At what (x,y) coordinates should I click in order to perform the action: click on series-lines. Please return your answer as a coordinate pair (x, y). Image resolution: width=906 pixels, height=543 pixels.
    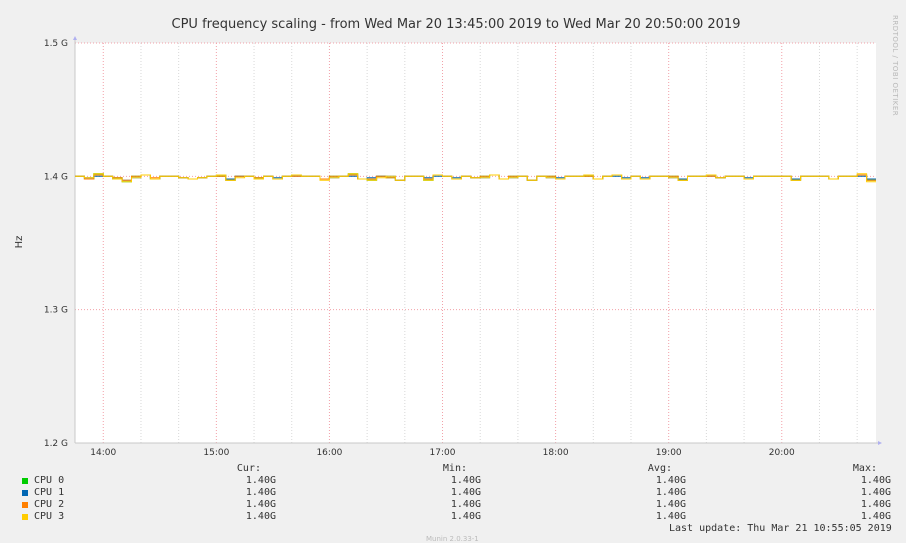
    Looking at the image, I should click on (475, 178).